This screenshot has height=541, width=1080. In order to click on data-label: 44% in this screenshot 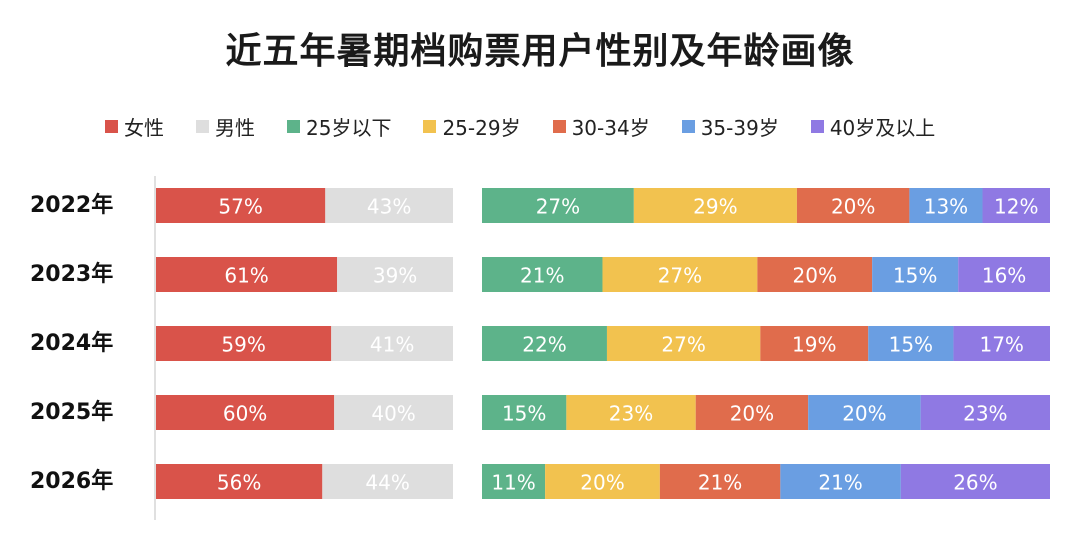, I will do `click(387, 483)`.